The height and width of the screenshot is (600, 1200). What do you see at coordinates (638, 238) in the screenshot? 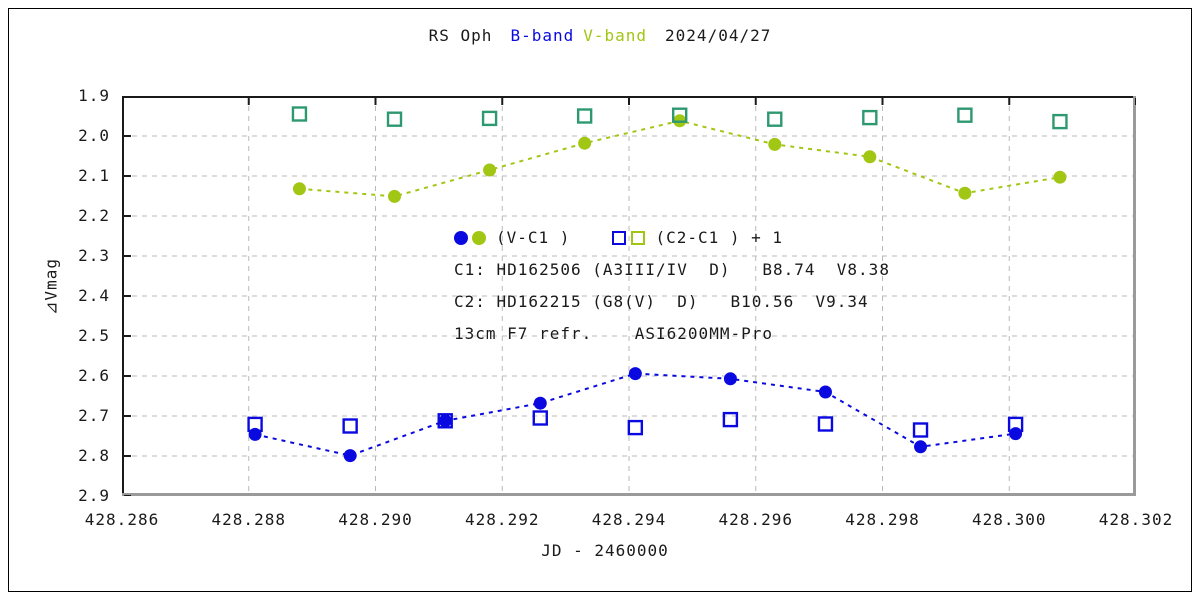
I see `legend-v-square-icon` at bounding box center [638, 238].